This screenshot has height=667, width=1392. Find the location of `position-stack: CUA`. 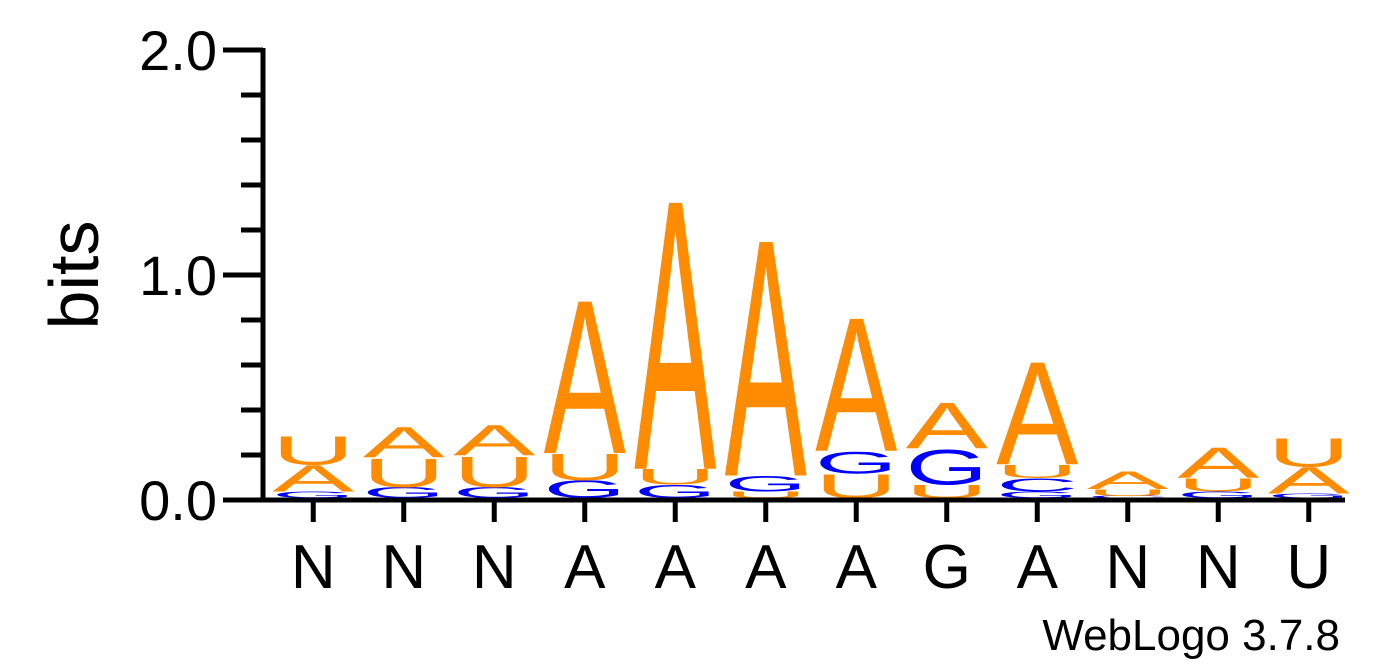

position-stack: CUA is located at coordinates (1127, 482).